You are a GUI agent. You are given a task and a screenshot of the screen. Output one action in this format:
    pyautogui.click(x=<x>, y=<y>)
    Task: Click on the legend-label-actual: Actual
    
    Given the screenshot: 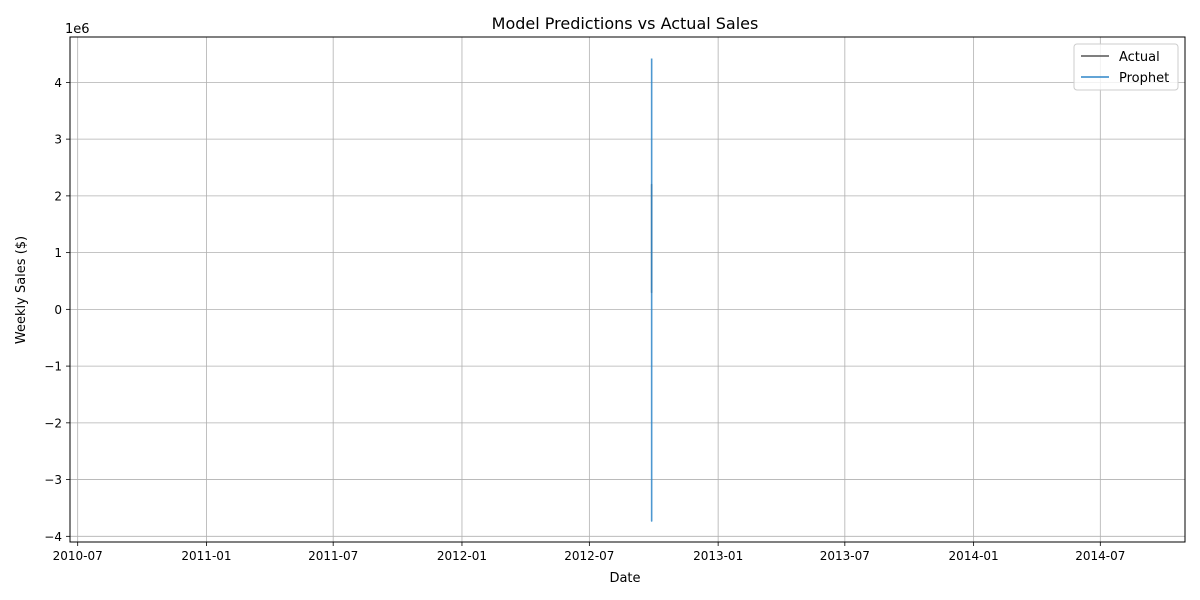 What is the action you would take?
    pyautogui.click(x=1139, y=57)
    